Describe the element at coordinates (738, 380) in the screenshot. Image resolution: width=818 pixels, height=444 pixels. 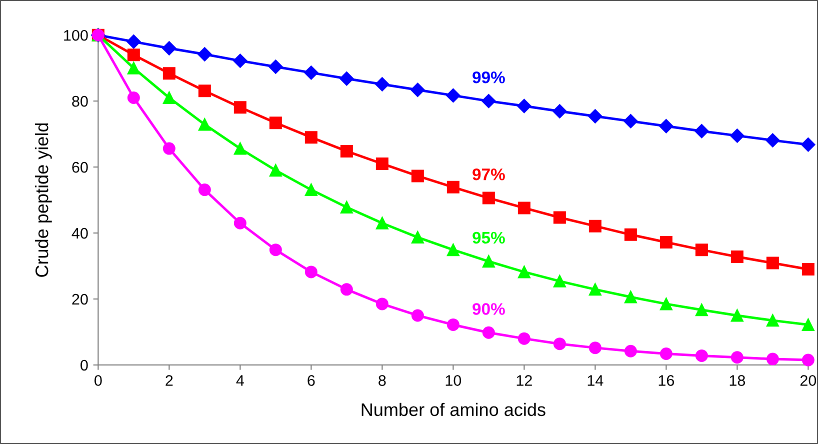
I see `x-tick-label: 18` at that location.